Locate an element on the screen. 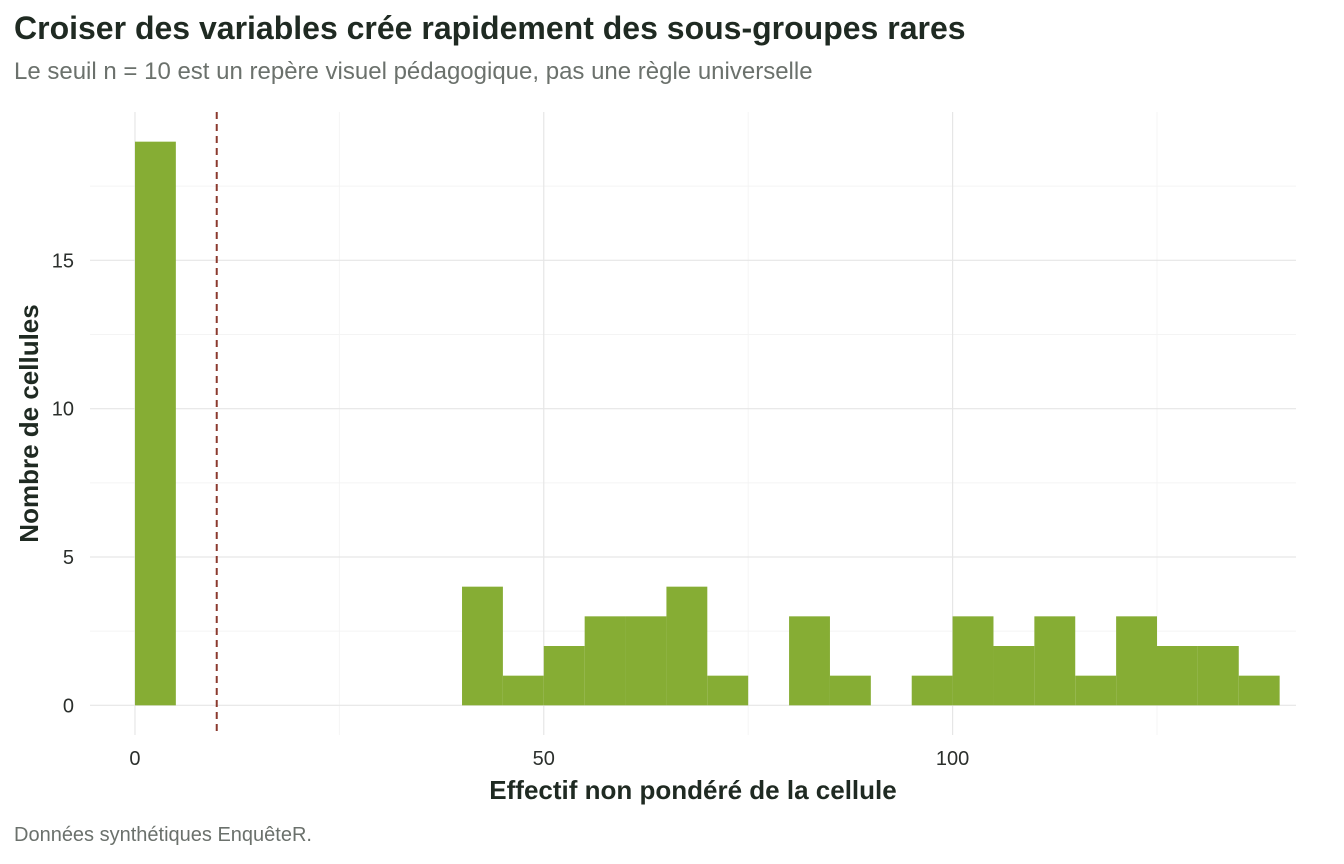 The image size is (1344, 864). chart-caption: Données synthétiques EnquêteR. is located at coordinates (163, 835).